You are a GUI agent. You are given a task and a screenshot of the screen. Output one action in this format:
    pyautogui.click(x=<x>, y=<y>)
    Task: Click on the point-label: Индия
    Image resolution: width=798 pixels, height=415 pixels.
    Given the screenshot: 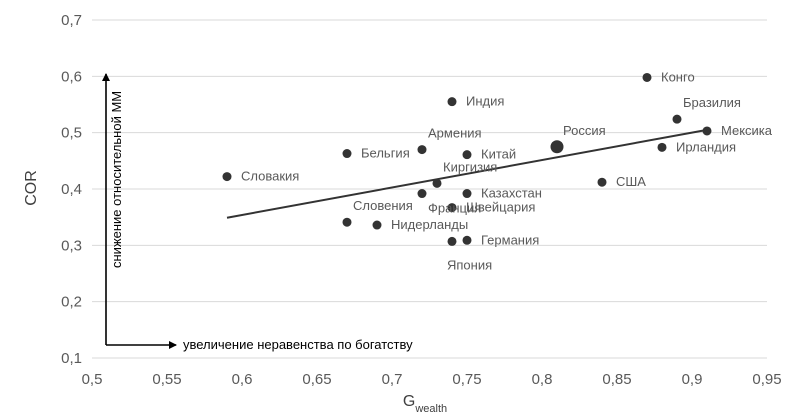 What is the action you would take?
    pyautogui.click(x=485, y=101)
    